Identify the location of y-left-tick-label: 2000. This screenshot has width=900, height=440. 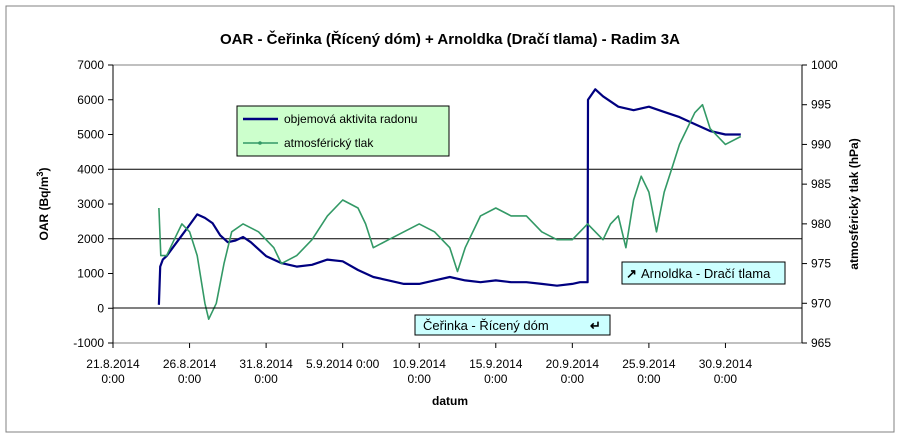
(90, 239).